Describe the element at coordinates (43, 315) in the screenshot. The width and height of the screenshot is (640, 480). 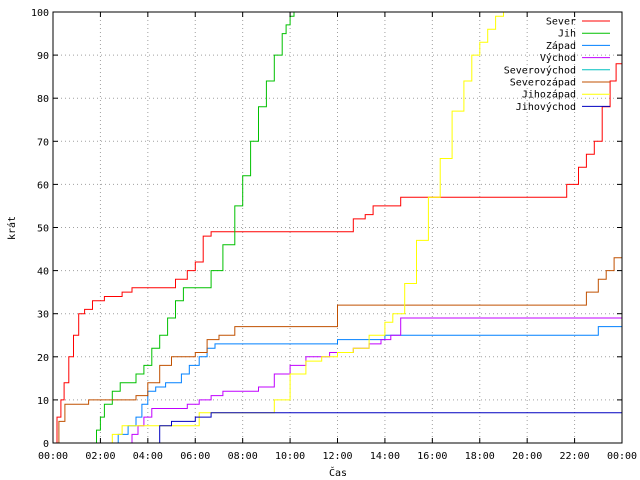
I see `y-tick-label: 30` at that location.